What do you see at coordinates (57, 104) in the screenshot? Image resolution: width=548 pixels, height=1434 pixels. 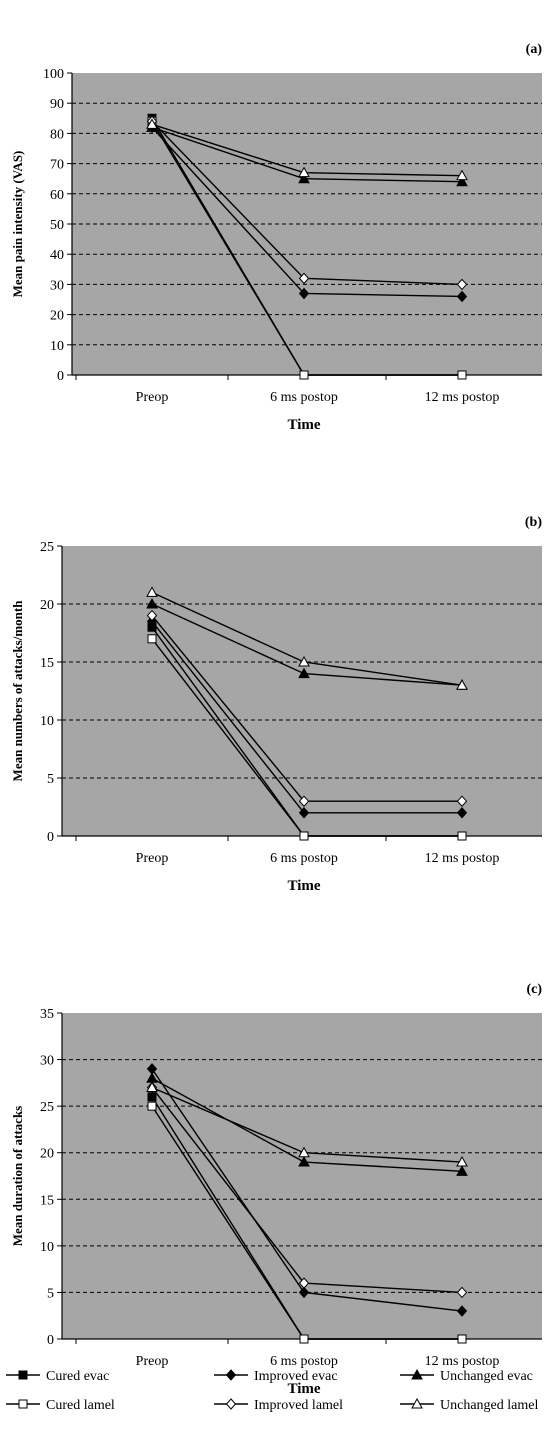 I see `y-tick-label: 90` at bounding box center [57, 104].